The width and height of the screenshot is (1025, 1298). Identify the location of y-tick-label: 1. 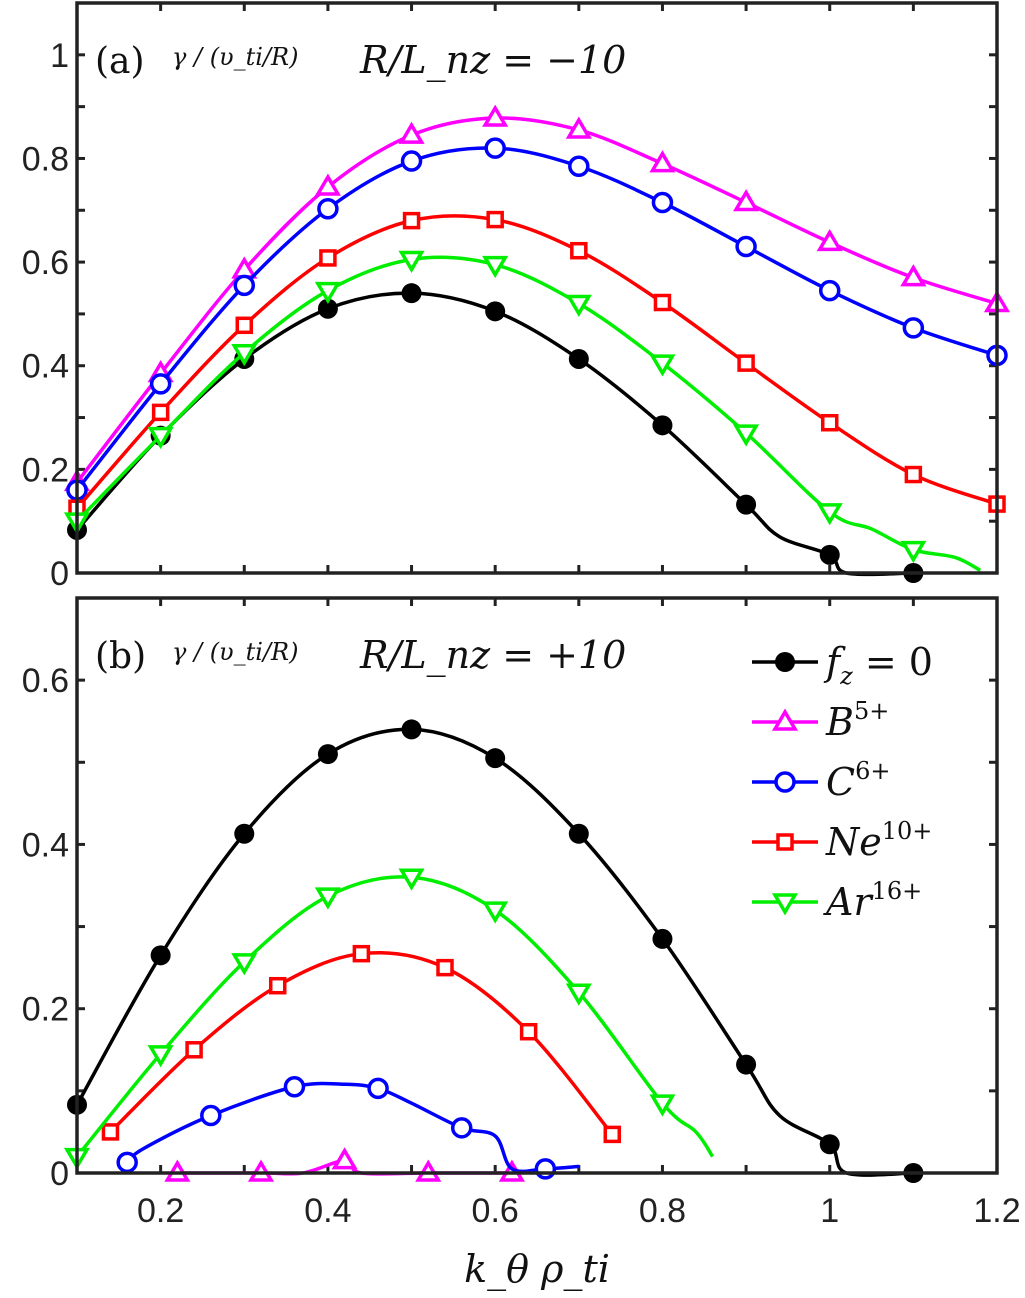
(59, 56).